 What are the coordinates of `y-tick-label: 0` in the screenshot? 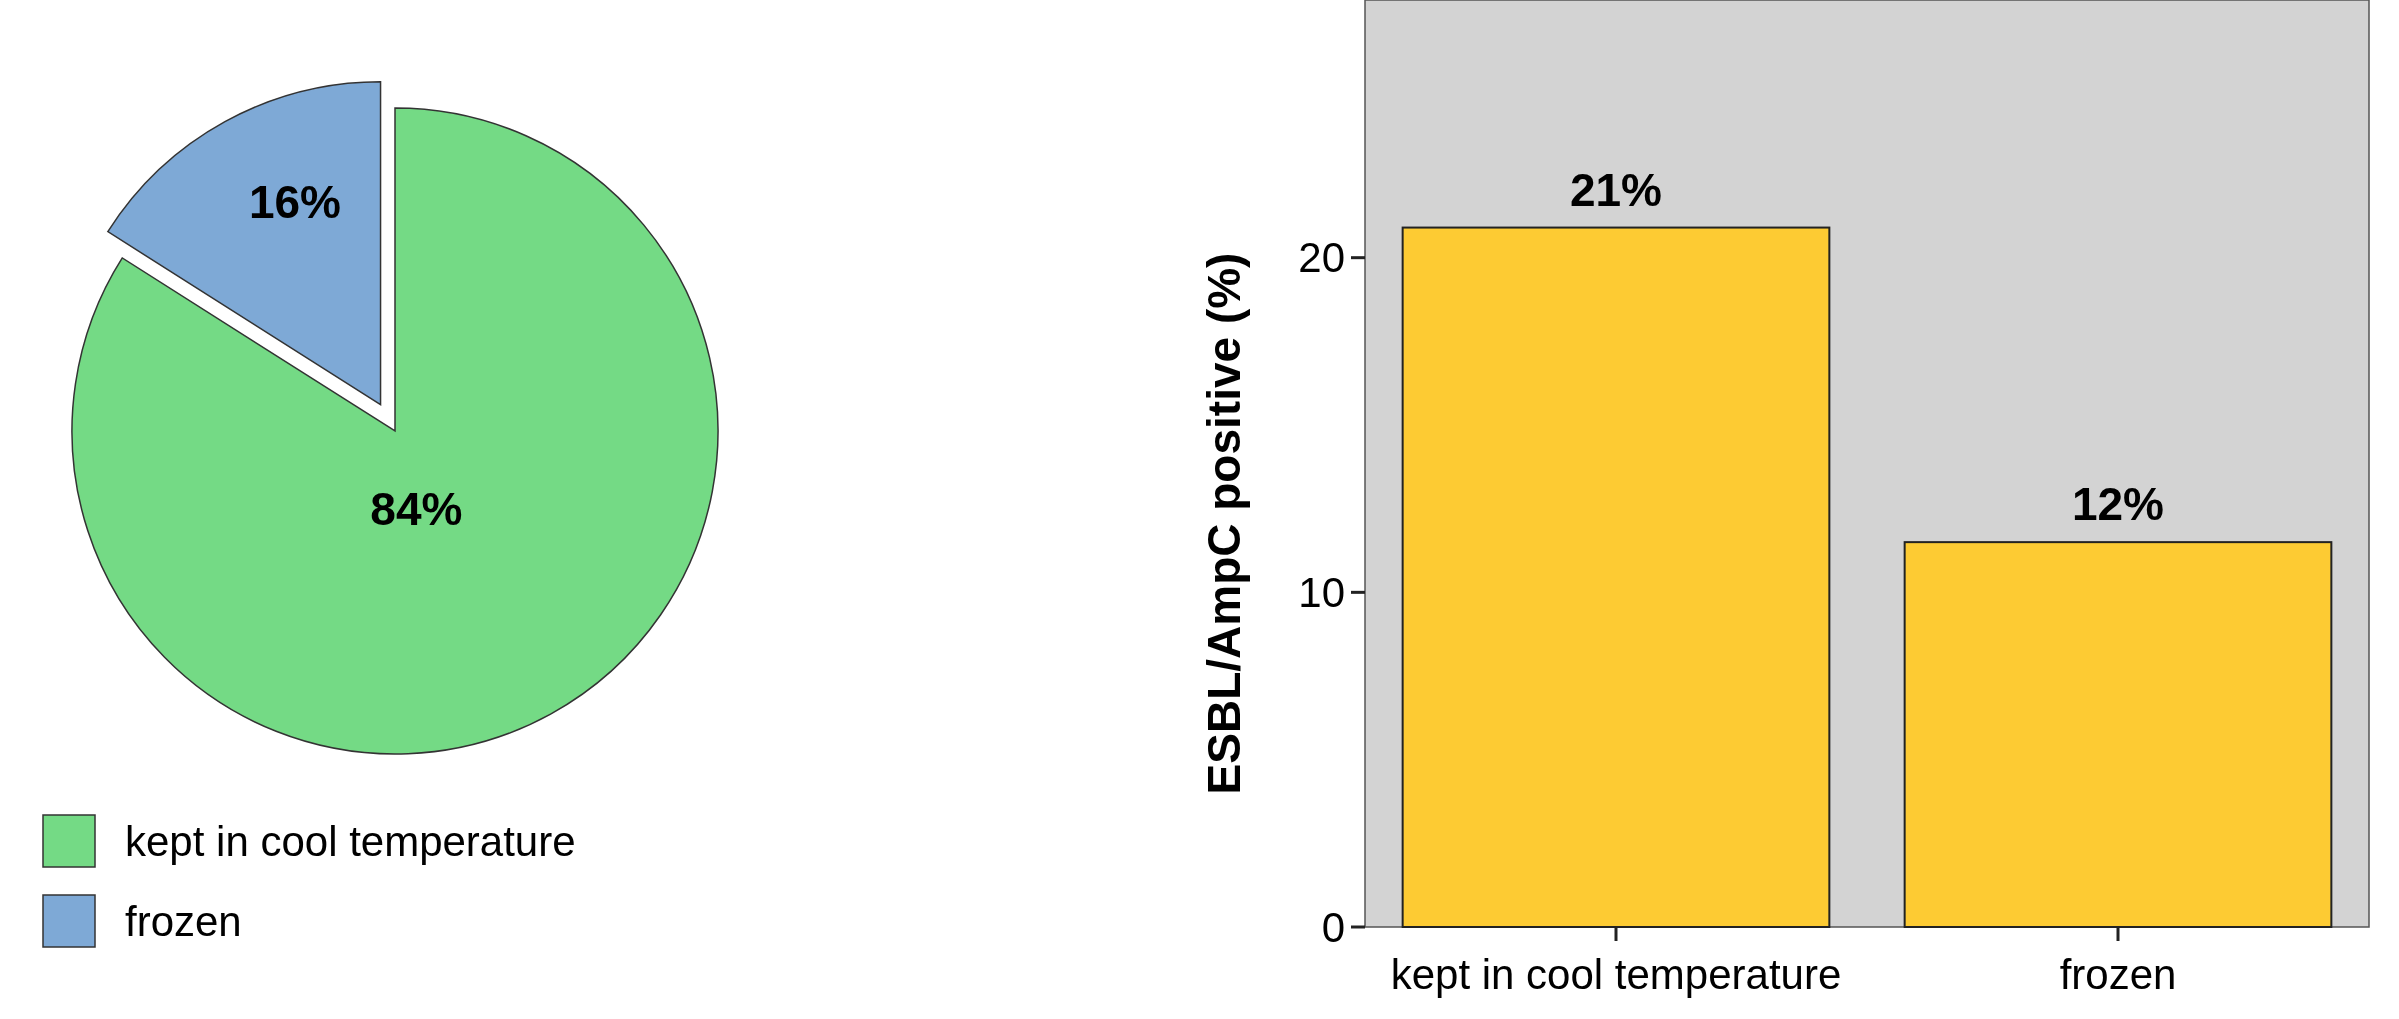 It's located at (1333, 927).